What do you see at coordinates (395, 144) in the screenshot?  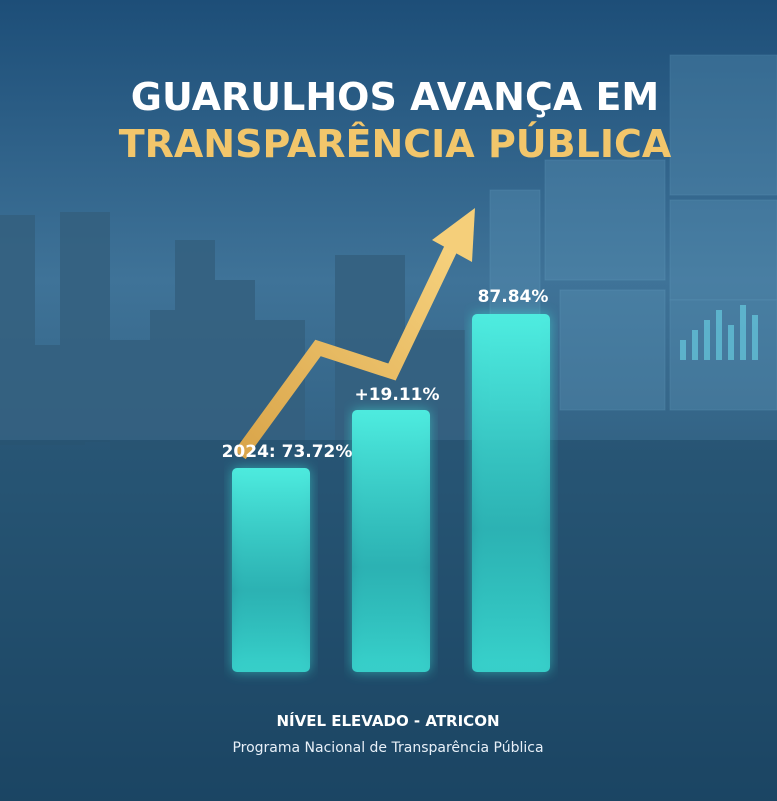 I see `title-line-2: TRANSPARÊNCIA PÚBLICA` at bounding box center [395, 144].